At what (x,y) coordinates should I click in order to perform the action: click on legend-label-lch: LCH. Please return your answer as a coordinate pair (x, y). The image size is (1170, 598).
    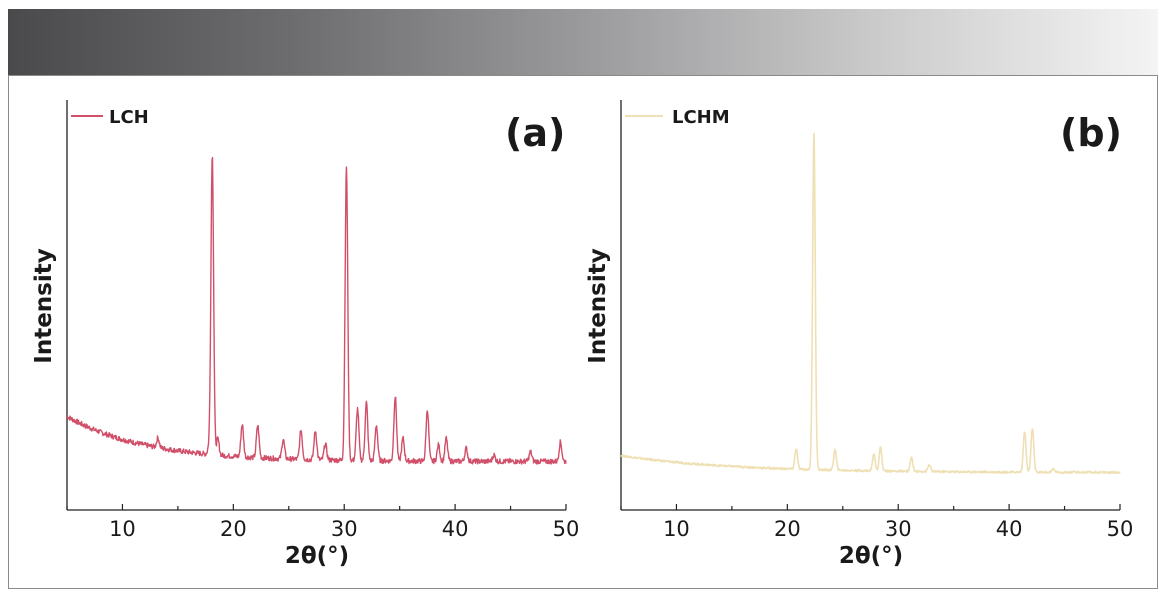
    Looking at the image, I should click on (129, 117).